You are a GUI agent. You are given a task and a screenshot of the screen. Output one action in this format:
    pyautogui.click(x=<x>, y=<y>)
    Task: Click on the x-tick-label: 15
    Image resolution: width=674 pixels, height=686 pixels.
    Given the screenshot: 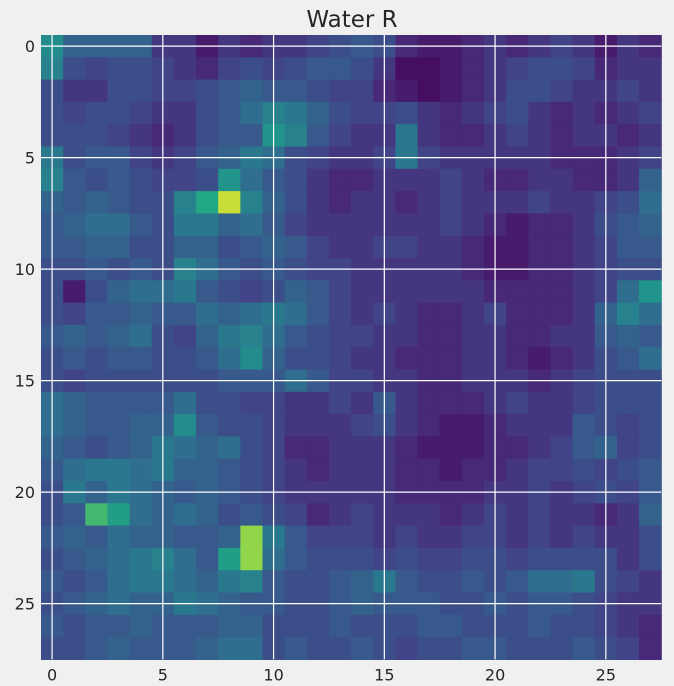 What is the action you would take?
    pyautogui.click(x=384, y=674)
    